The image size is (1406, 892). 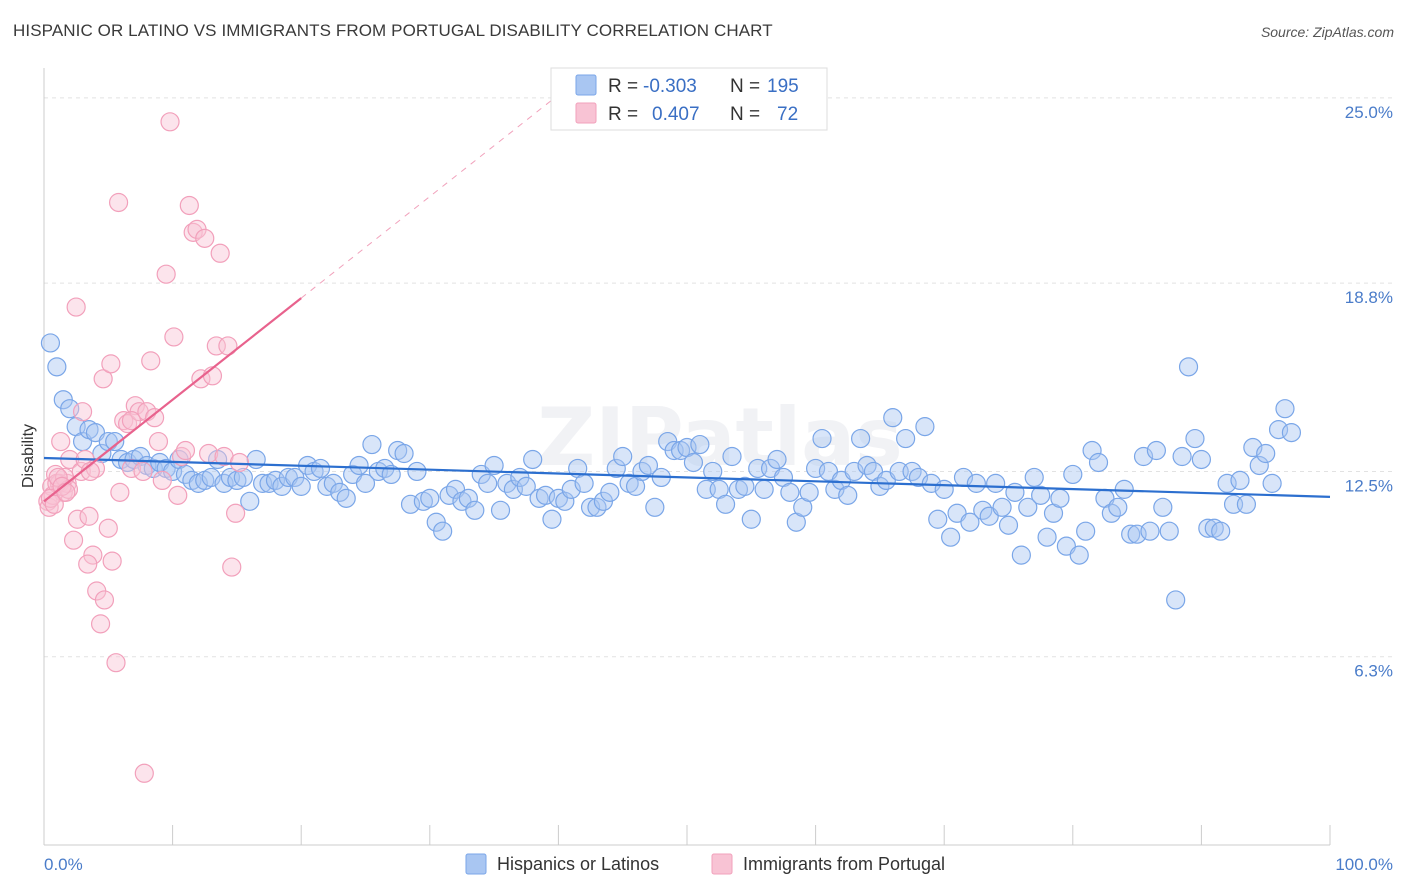 What do you see at coordinates (476, 864) in the screenshot?
I see `legend-swatch-hispanics` at bounding box center [476, 864].